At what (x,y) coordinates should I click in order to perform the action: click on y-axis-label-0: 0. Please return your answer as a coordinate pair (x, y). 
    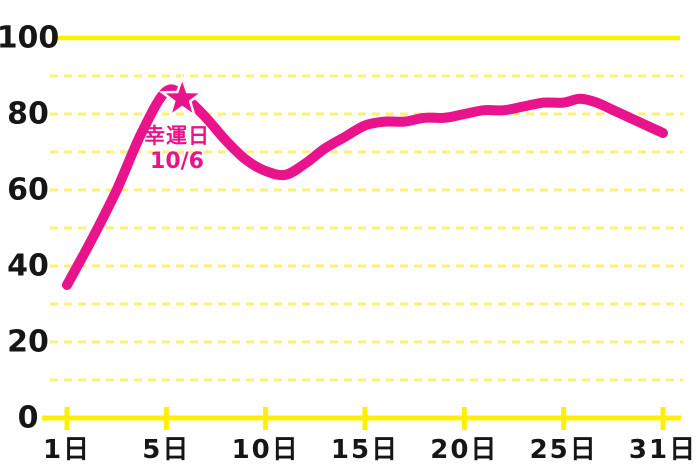
    Looking at the image, I should click on (28, 418).